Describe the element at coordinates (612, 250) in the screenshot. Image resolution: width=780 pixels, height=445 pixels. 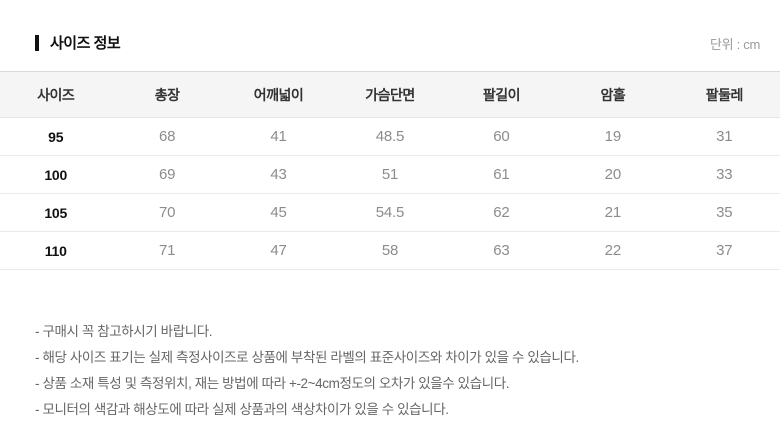
I see `value-cell: 22` at that location.